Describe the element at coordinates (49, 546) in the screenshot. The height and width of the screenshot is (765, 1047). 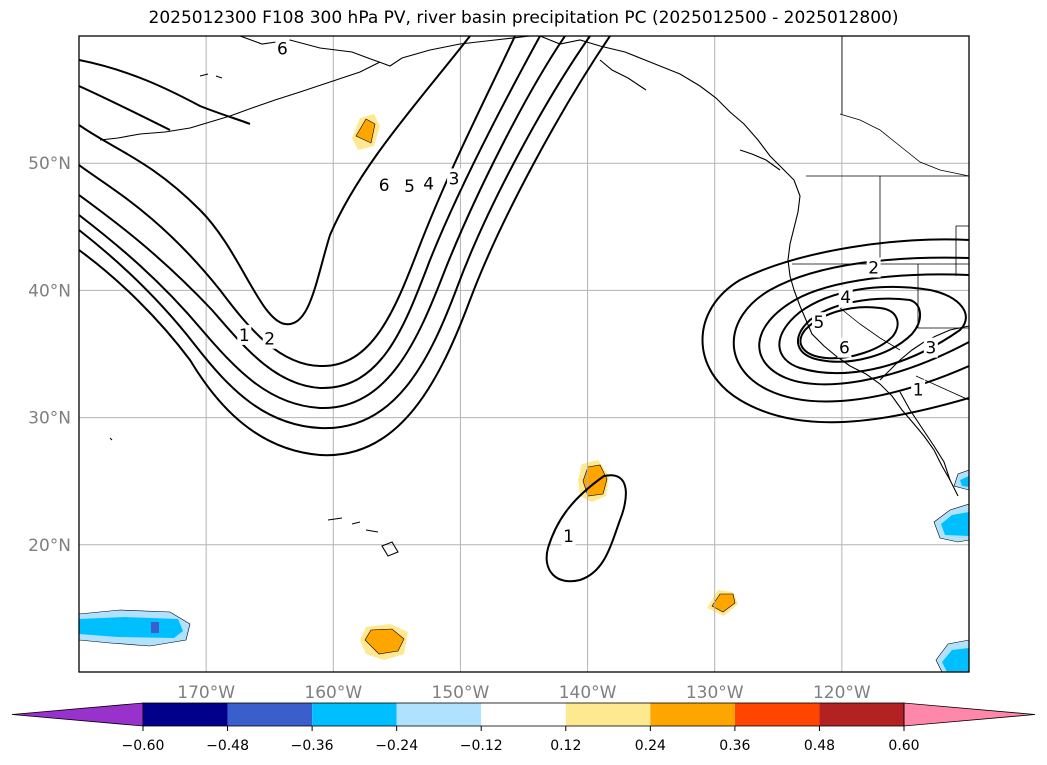
I see `lat-tick-label: 20°N` at that location.